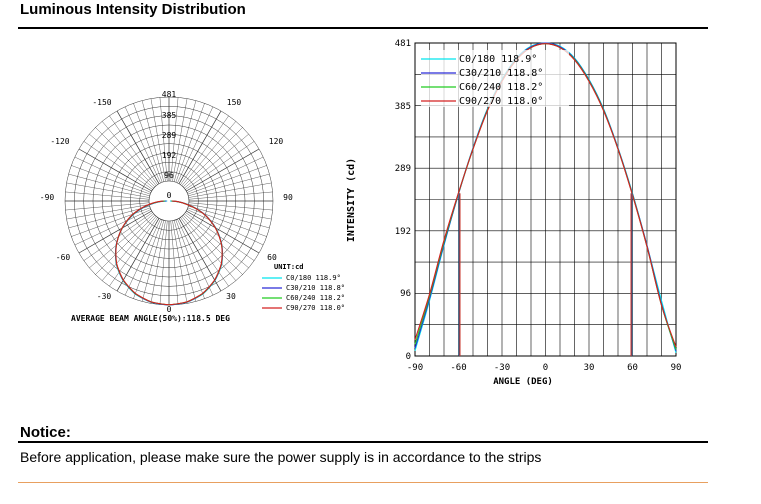  What do you see at coordinates (150, 318) in the screenshot?
I see `polar-caption: AVERAGE BEAM ANGLE(50%):118.5 DEG` at bounding box center [150, 318].